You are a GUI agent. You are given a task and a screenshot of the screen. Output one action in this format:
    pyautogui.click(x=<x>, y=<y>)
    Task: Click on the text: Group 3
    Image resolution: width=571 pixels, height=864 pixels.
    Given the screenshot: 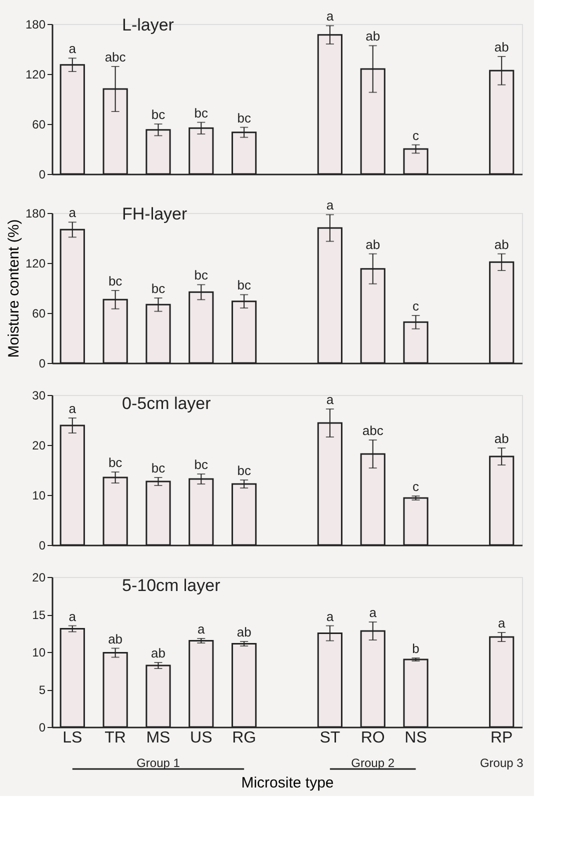 What is the action you would take?
    pyautogui.click(x=502, y=763)
    